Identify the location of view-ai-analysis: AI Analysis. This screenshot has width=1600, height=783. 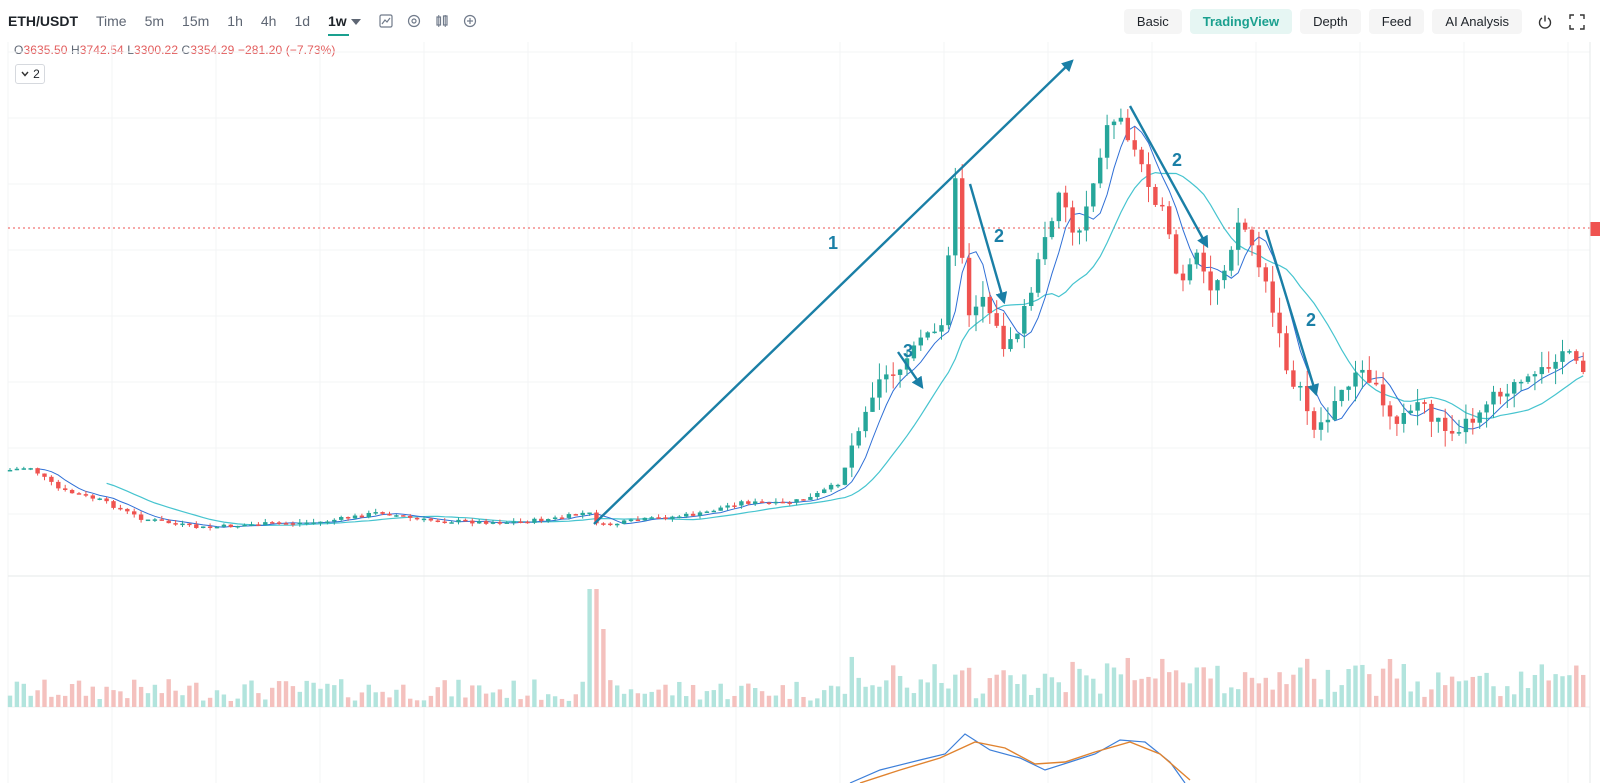
(1477, 21).